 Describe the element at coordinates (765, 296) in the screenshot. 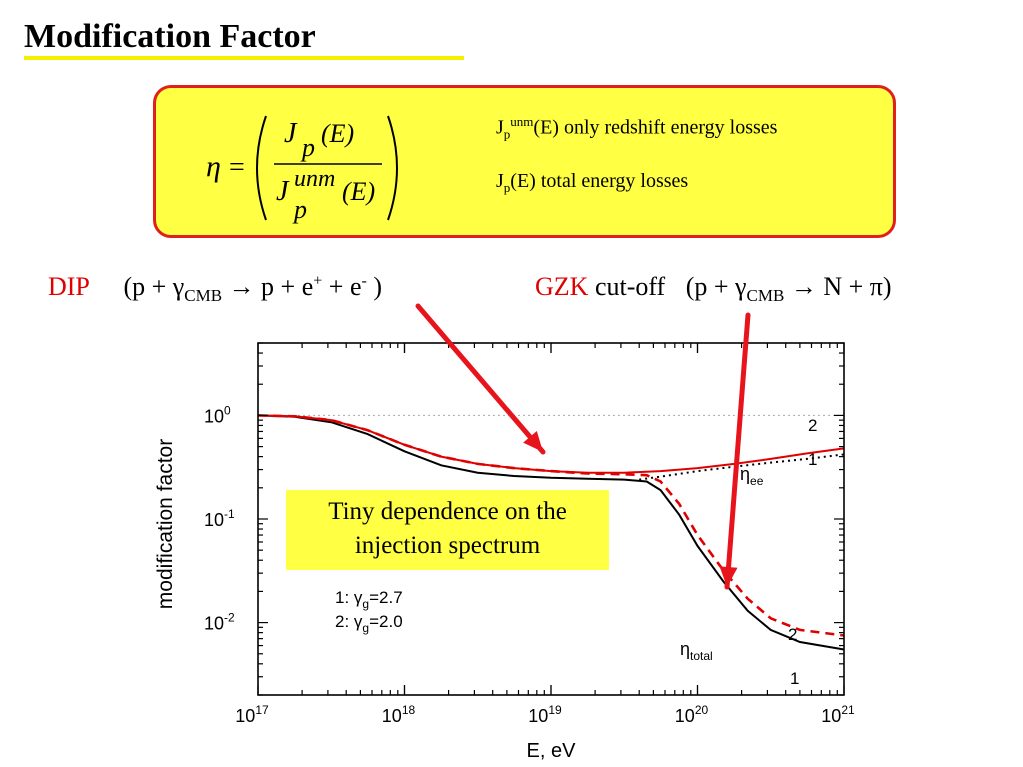

I see `gzk-cmb: CMB` at that location.